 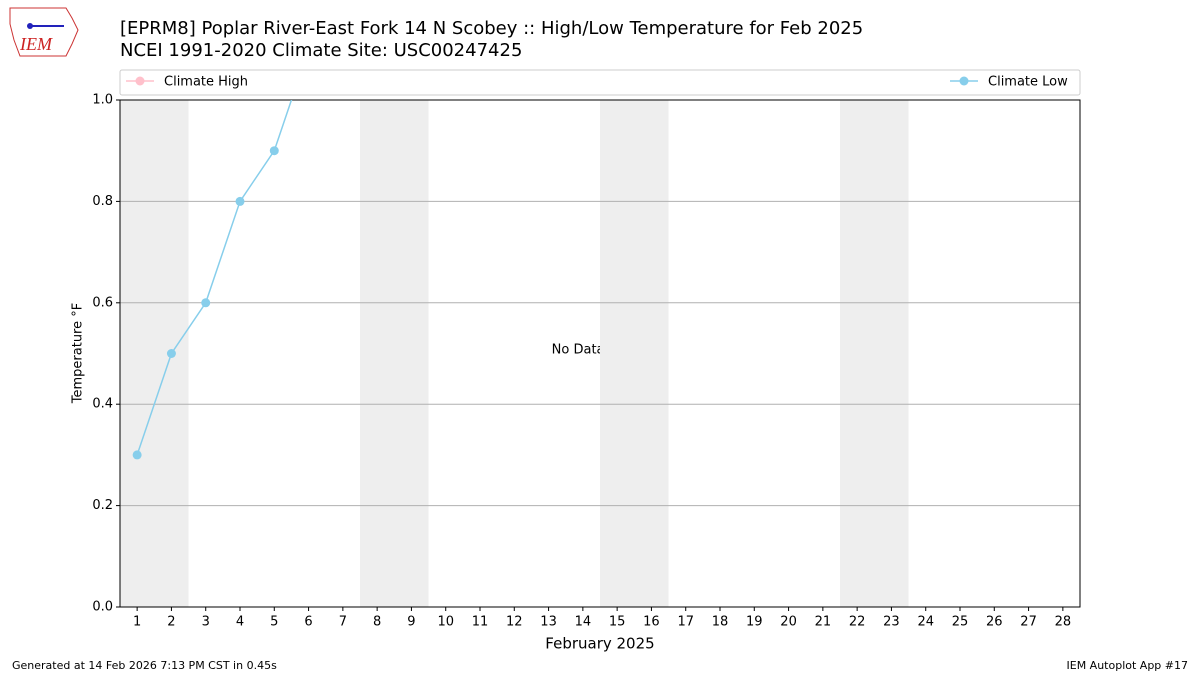 What do you see at coordinates (685, 622) in the screenshot?
I see `x-tick-label: 17` at bounding box center [685, 622].